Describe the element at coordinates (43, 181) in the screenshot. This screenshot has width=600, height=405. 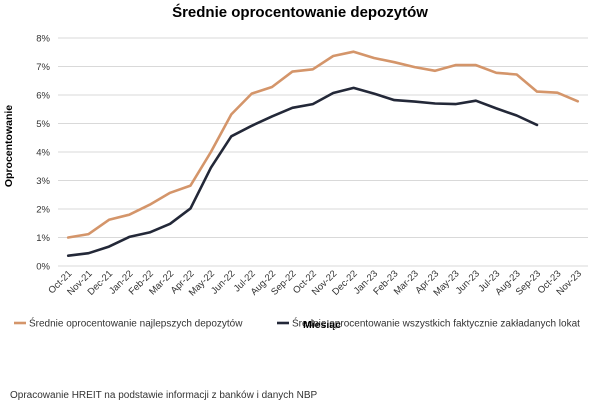
I see `y-tick-label: 3%` at that location.